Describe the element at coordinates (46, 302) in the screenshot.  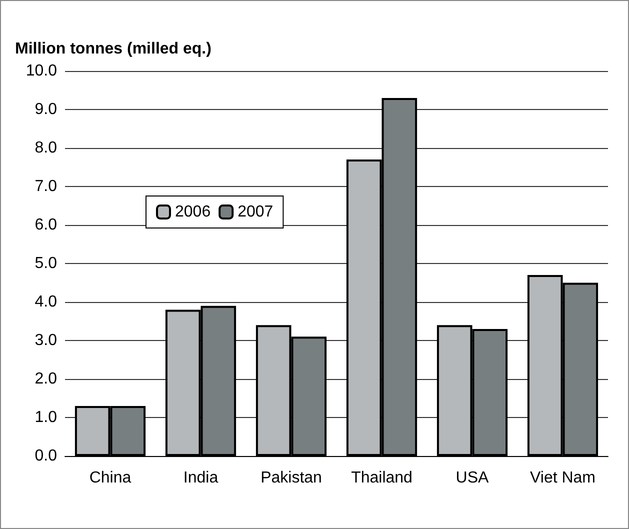
I see `y-tick-label: 4.0` at that location.